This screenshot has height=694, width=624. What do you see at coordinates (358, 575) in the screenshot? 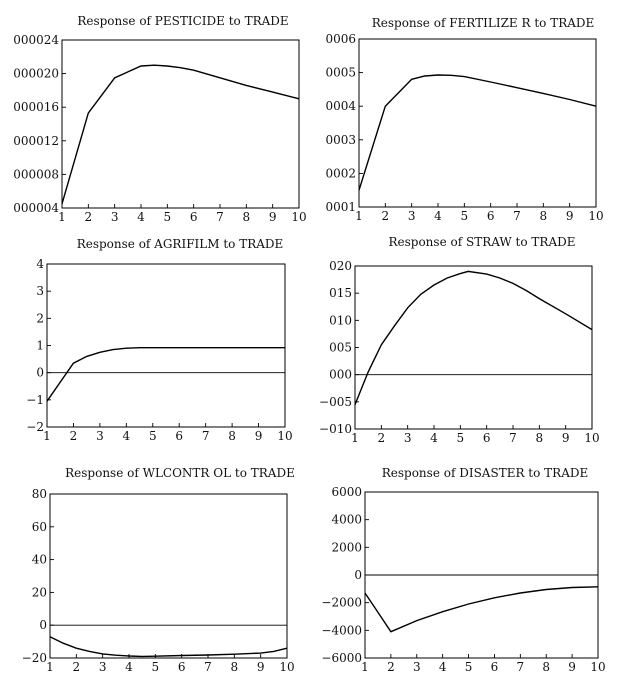
I see `y-tick-label: 0` at bounding box center [358, 575].